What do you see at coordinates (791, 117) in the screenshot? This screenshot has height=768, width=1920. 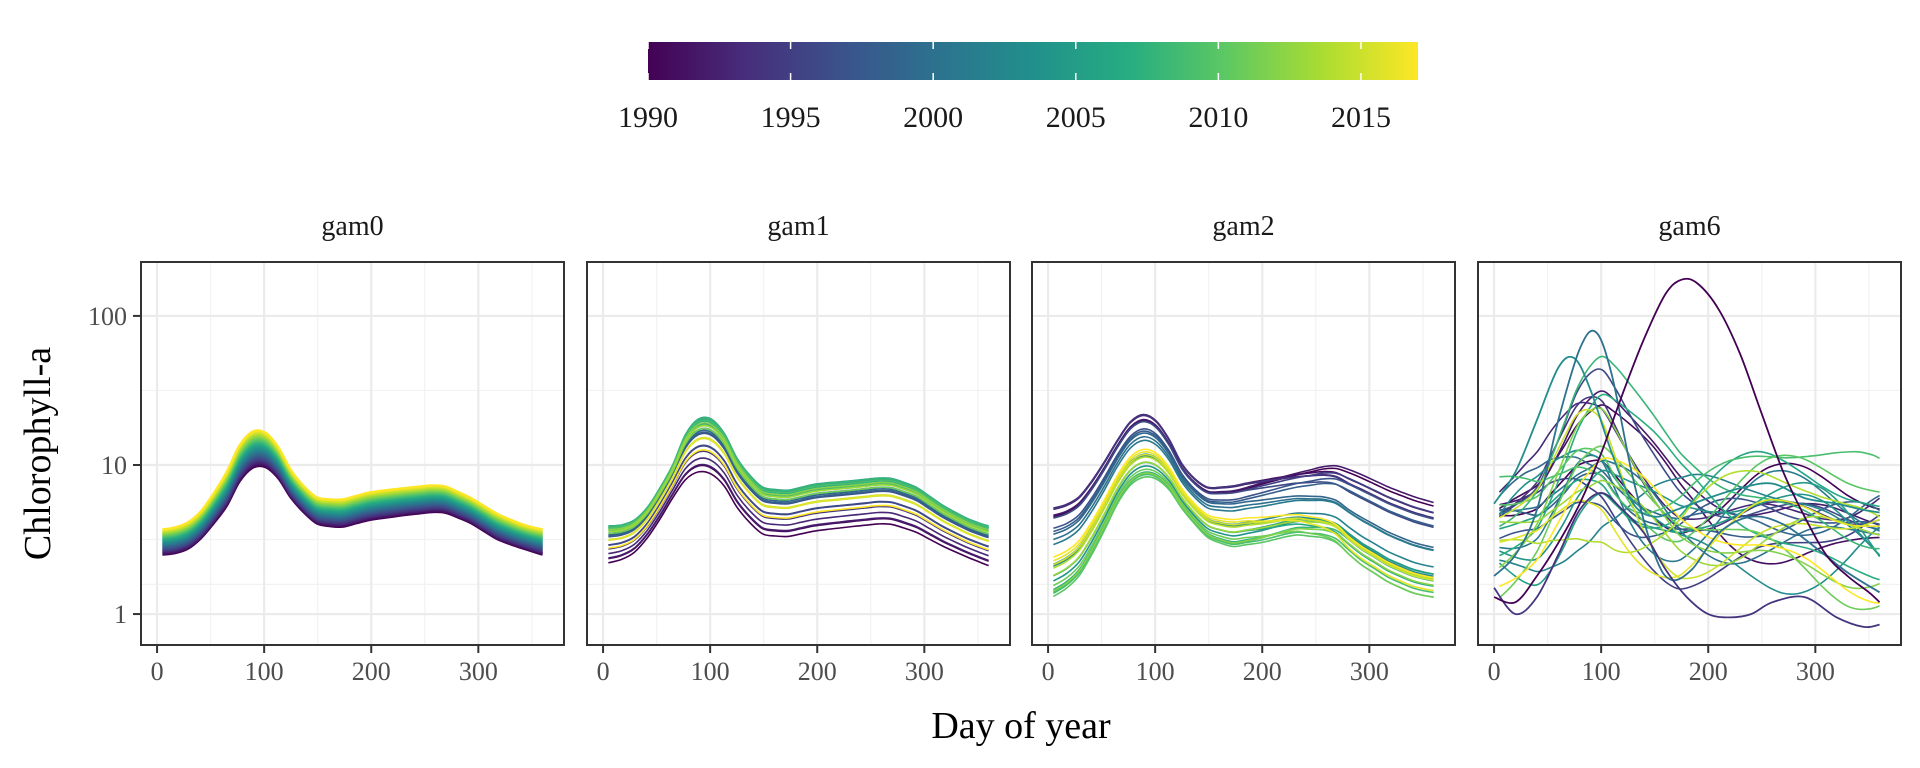 I see `colorbar-tick-label: 1995` at bounding box center [791, 117].